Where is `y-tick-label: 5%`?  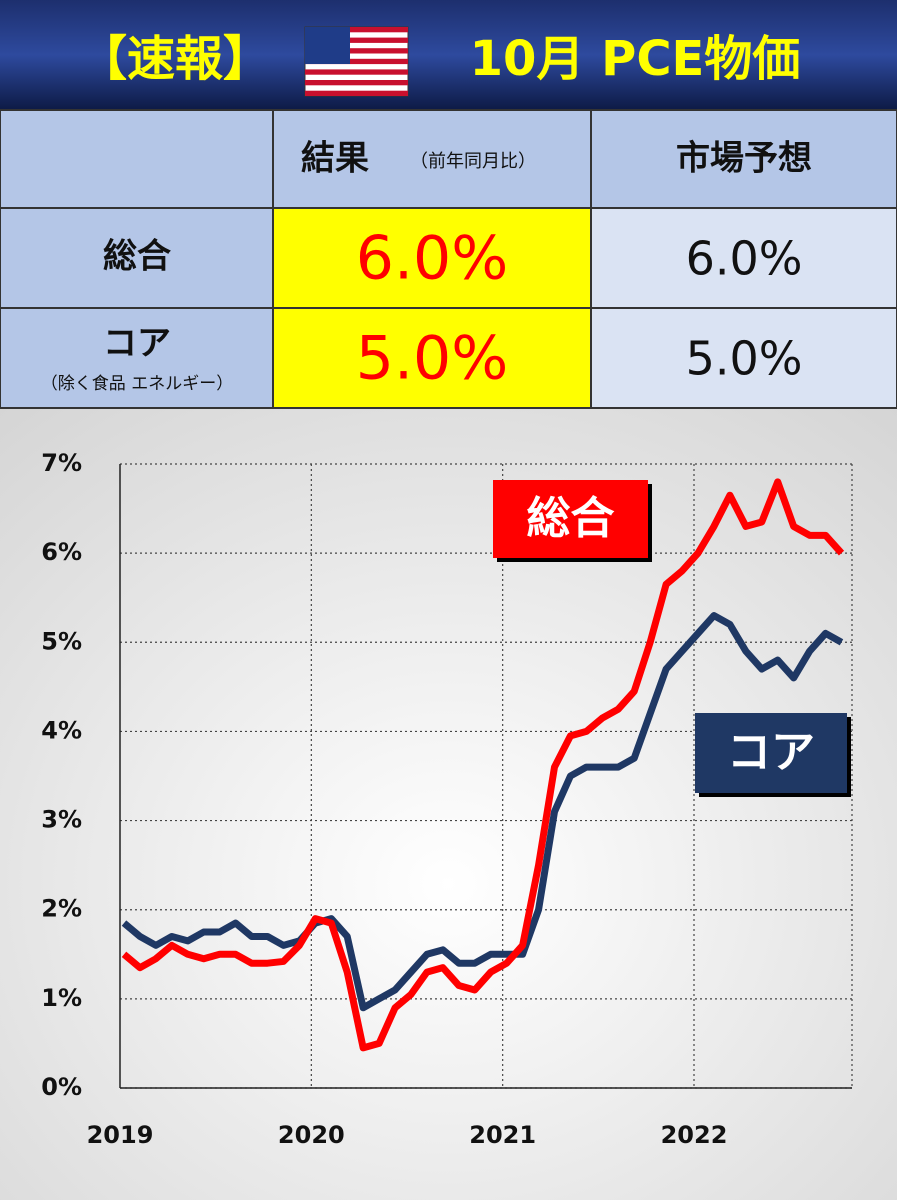 y-tick-label: 5% is located at coordinates (61, 641).